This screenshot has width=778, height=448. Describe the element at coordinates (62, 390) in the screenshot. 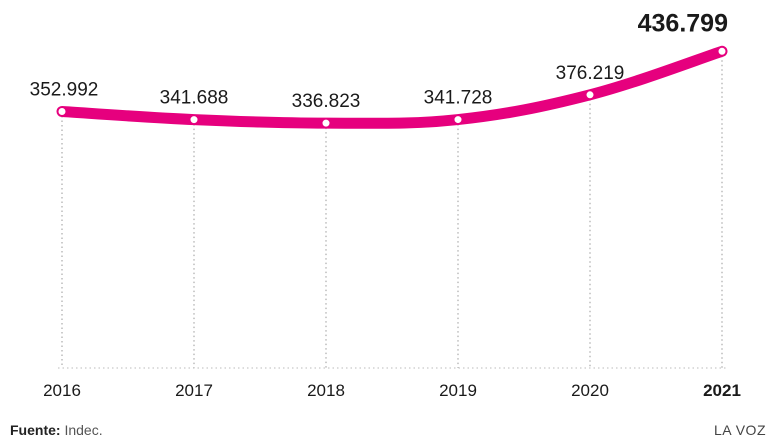

I see `x-tick-label-2016: 2016` at that location.